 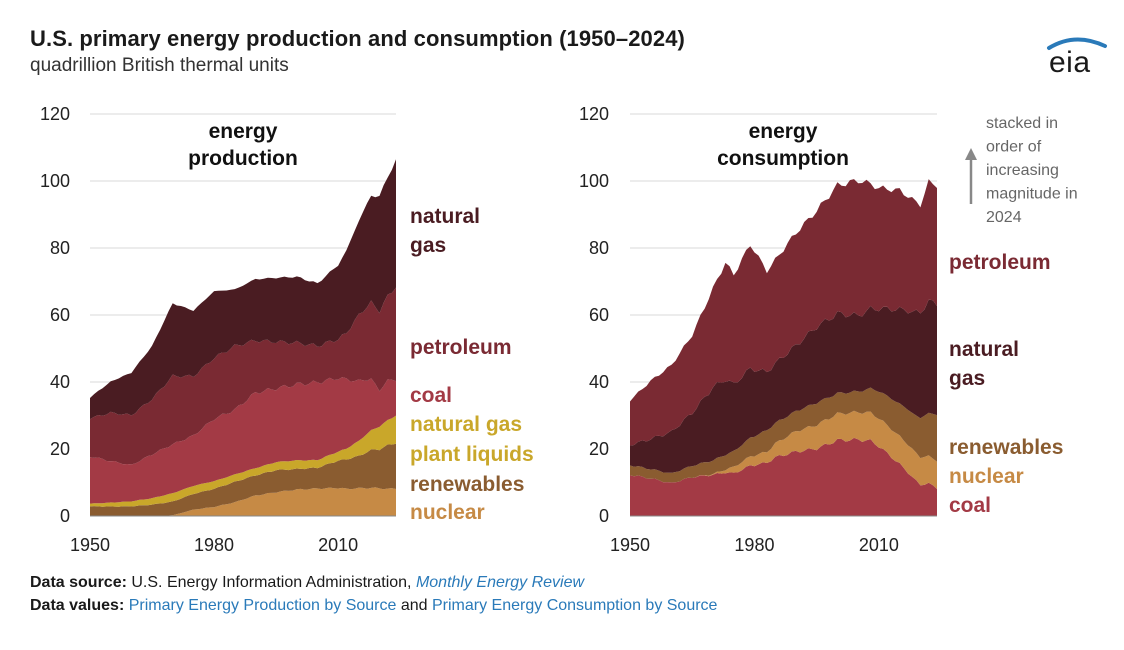 I want to click on stack-order-note-line: increasing, so click(x=1022, y=170).